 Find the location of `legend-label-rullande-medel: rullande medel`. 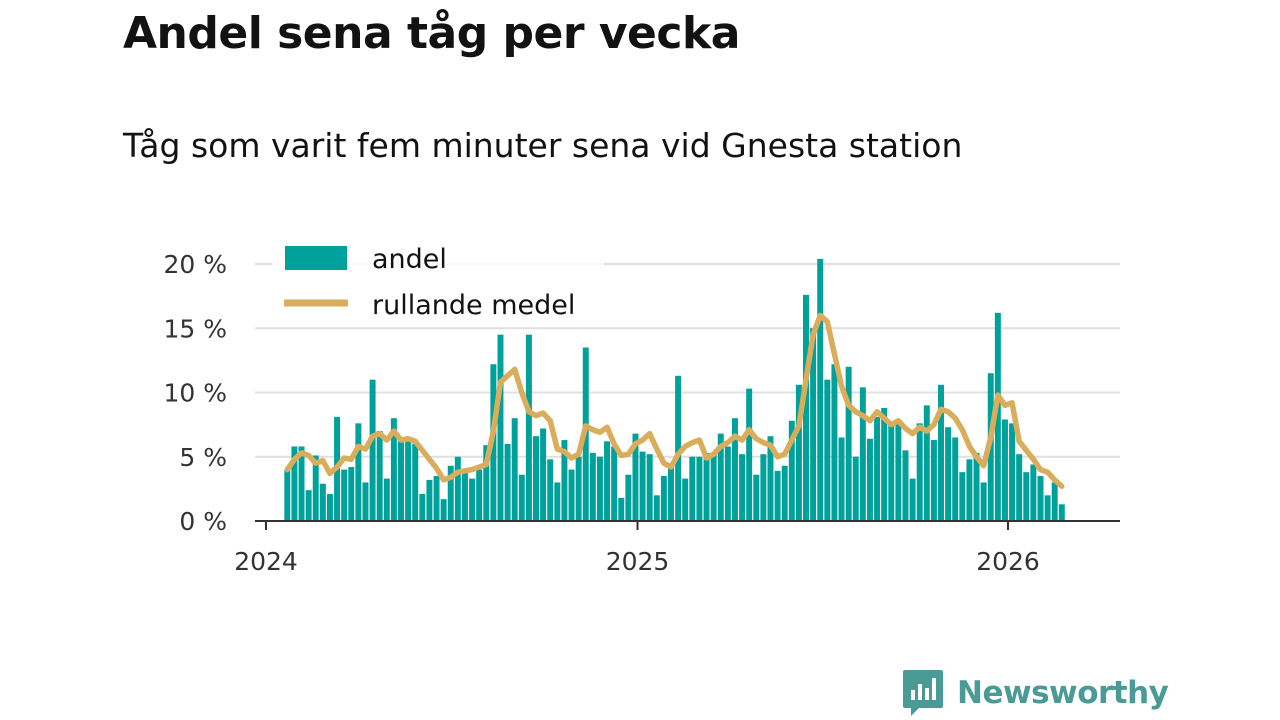

legend-label-rullande-medel: rullande medel is located at coordinates (473, 305).